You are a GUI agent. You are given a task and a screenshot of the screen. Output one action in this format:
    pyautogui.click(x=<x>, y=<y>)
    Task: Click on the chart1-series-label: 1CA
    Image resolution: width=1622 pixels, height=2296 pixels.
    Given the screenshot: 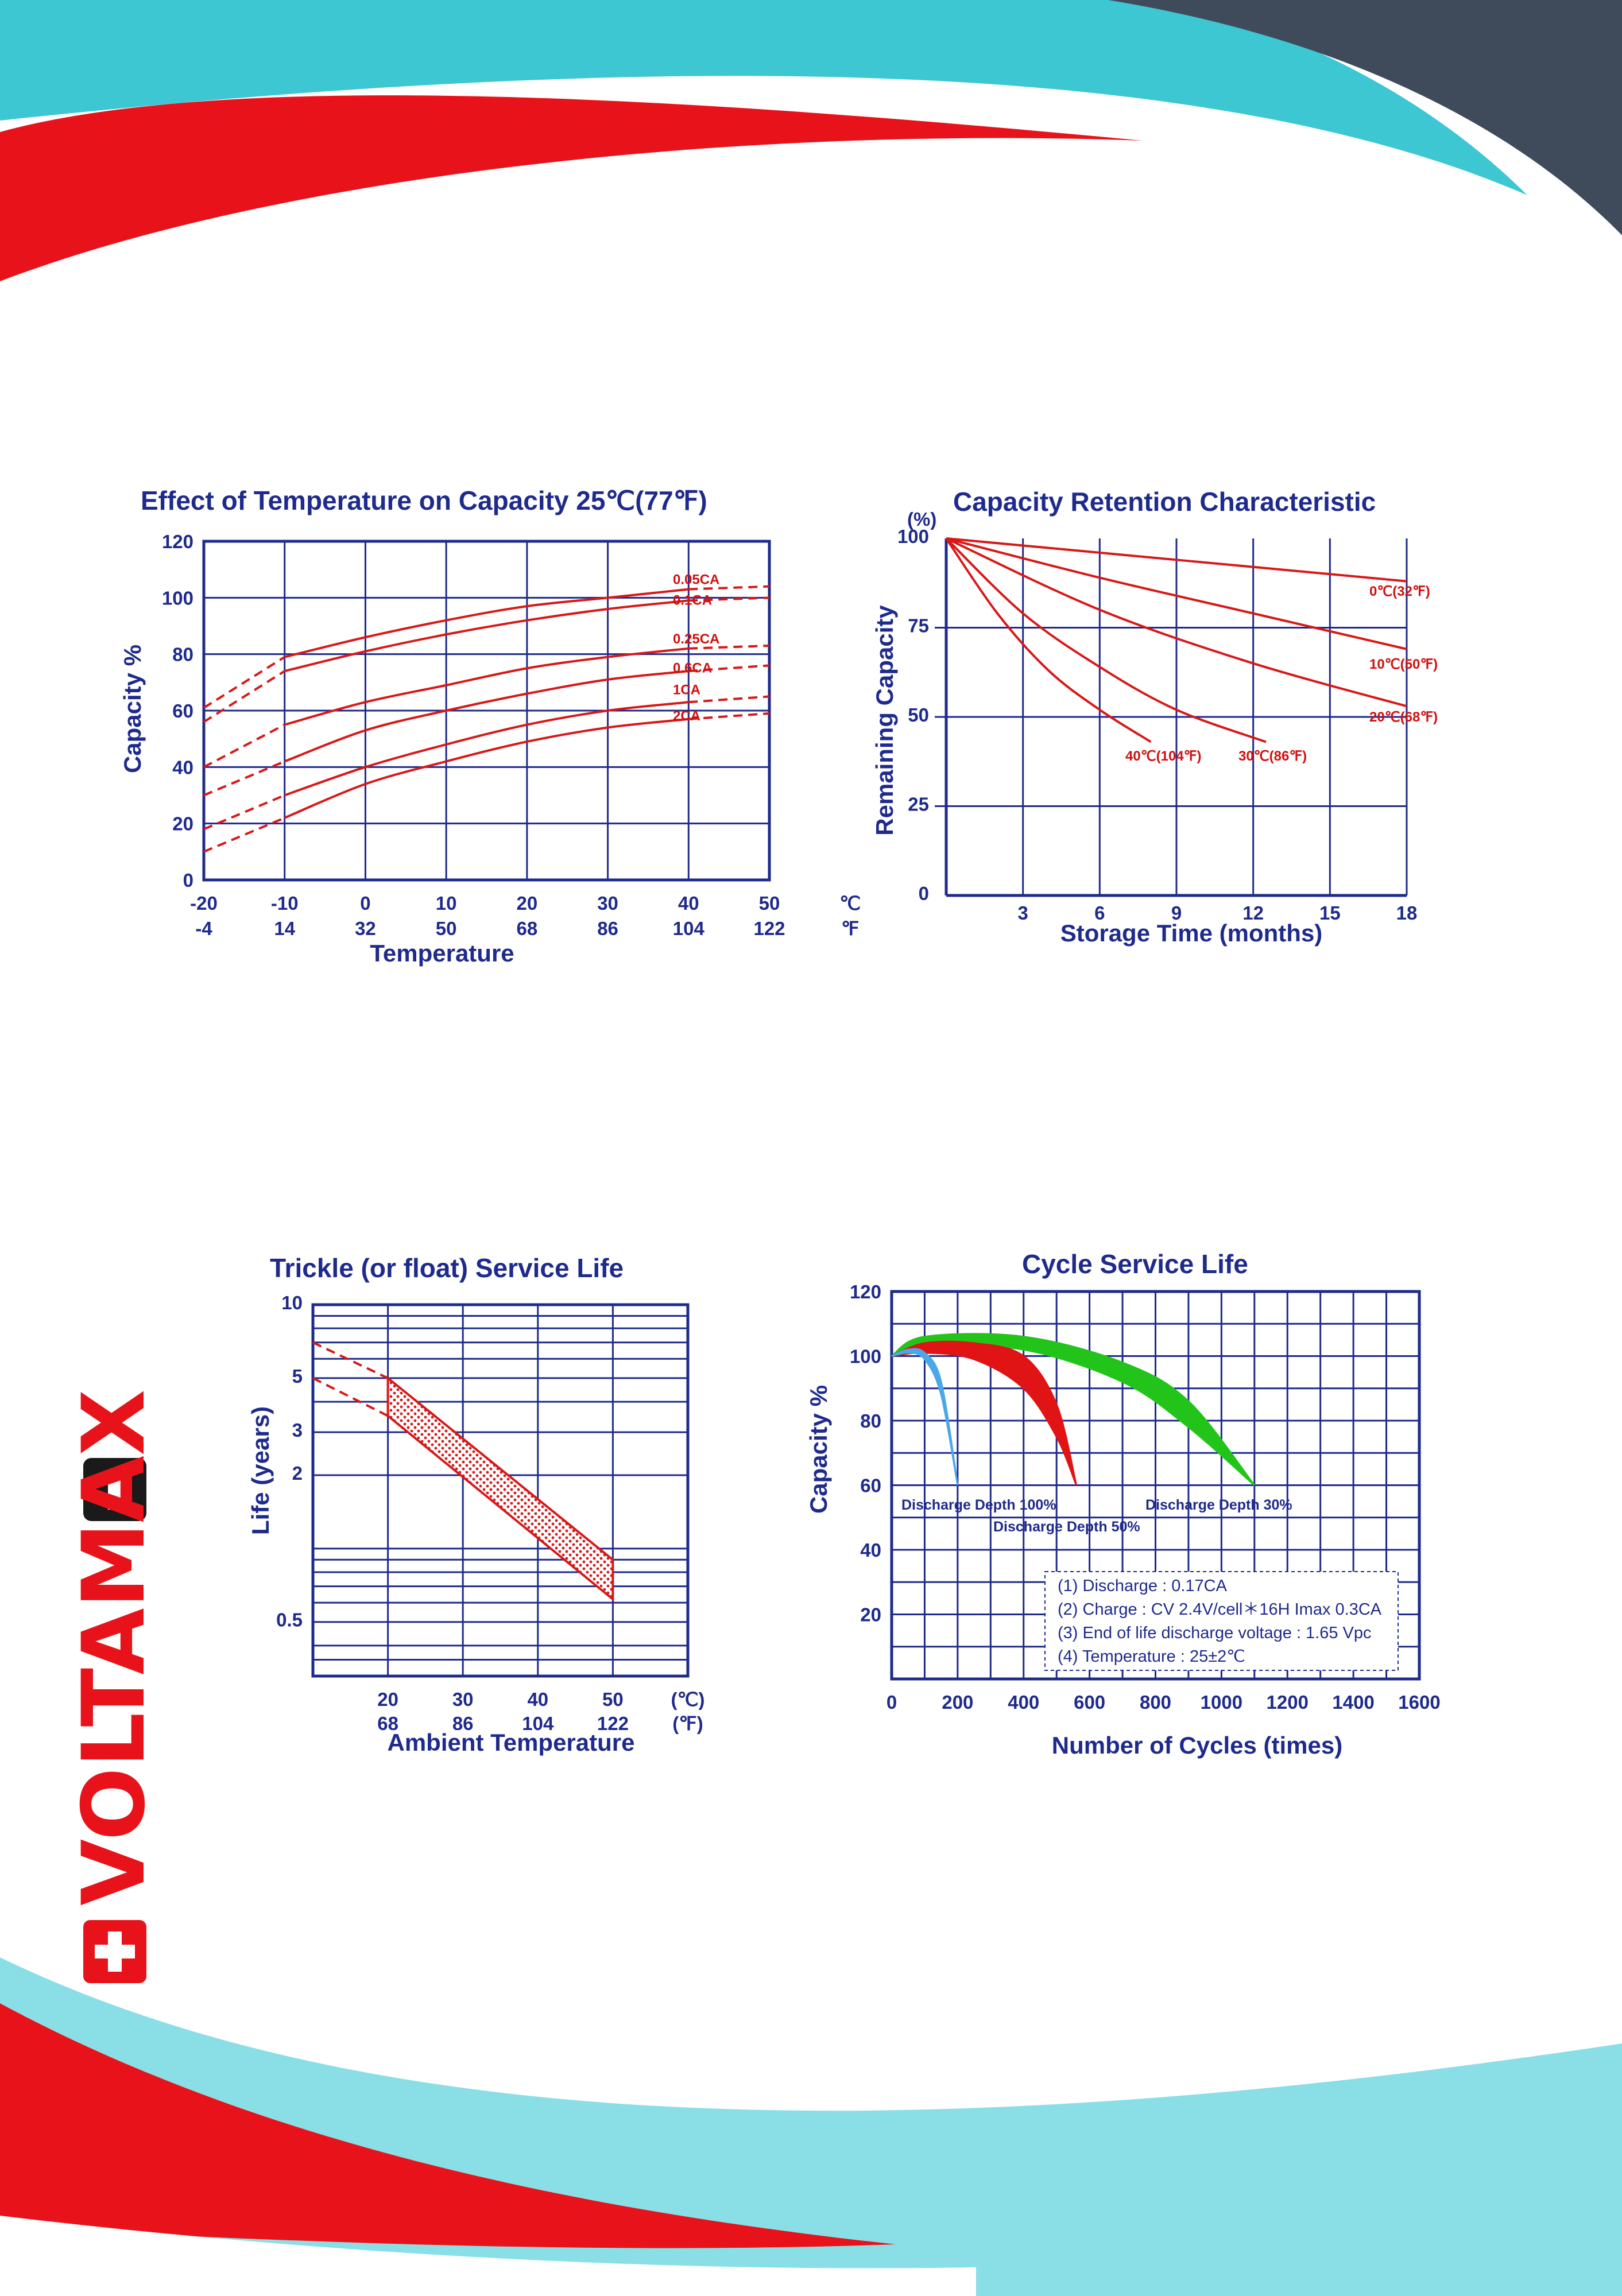 What is the action you would take?
    pyautogui.click(x=686, y=689)
    